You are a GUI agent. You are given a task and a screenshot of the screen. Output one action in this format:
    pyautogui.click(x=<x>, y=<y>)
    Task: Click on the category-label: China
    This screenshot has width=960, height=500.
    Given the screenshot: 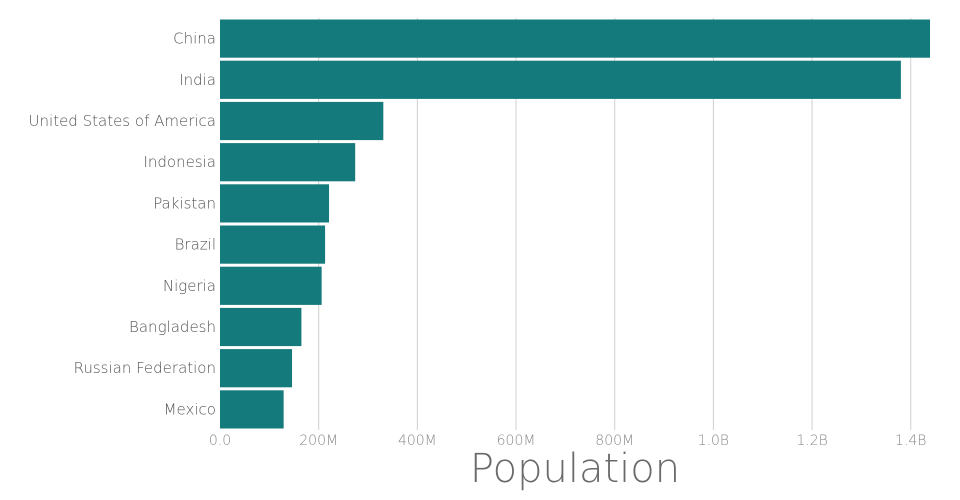 What is the action you would take?
    pyautogui.click(x=194, y=39)
    